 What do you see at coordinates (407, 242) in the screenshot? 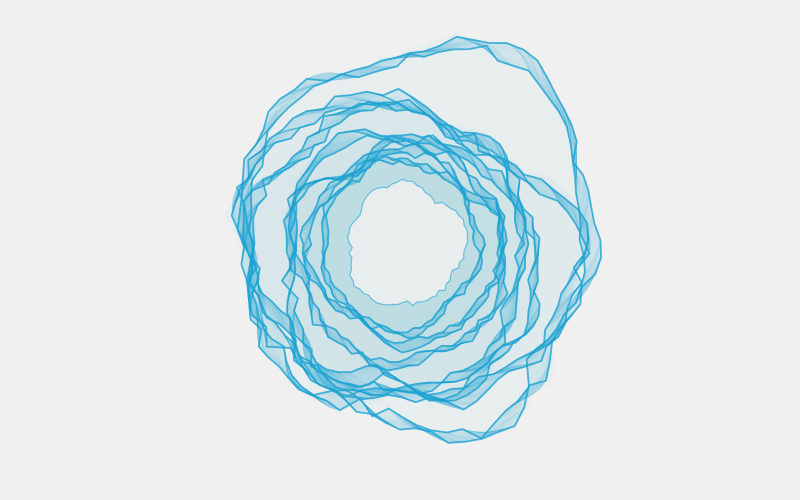
I see `ring-hollow-center` at bounding box center [407, 242].